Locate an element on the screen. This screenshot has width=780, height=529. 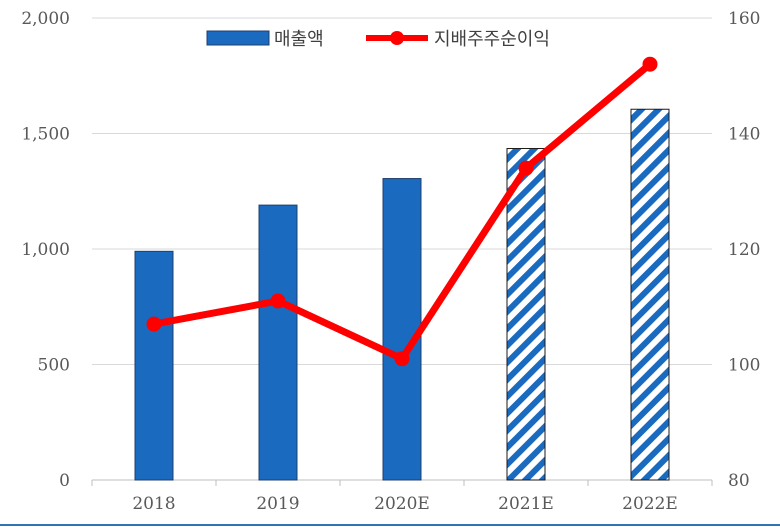
y-right-tick-label: 80 is located at coordinates (739, 481).